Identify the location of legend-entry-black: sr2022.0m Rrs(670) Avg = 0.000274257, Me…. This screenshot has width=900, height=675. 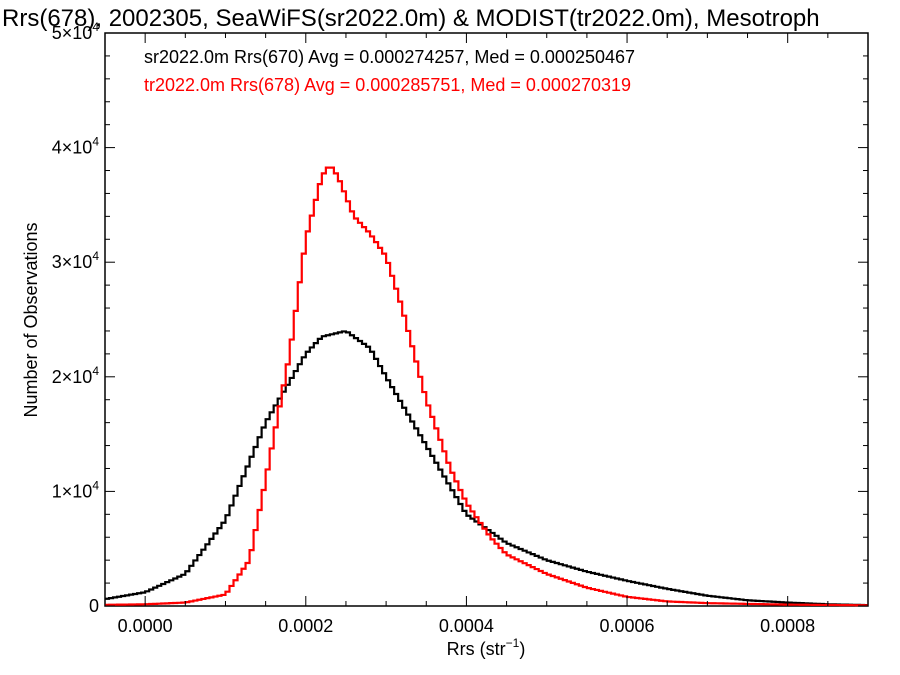
(389, 57).